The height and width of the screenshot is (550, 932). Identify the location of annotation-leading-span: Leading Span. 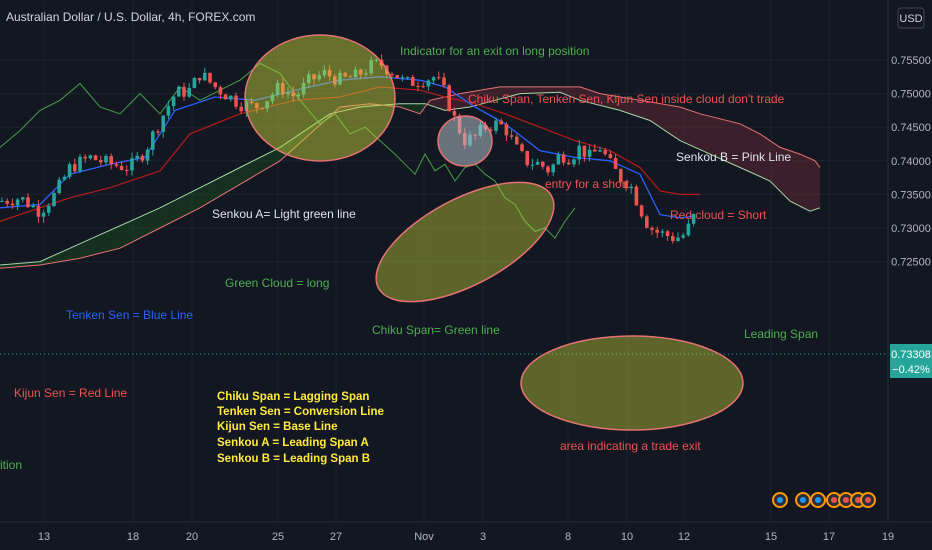
(781, 334).